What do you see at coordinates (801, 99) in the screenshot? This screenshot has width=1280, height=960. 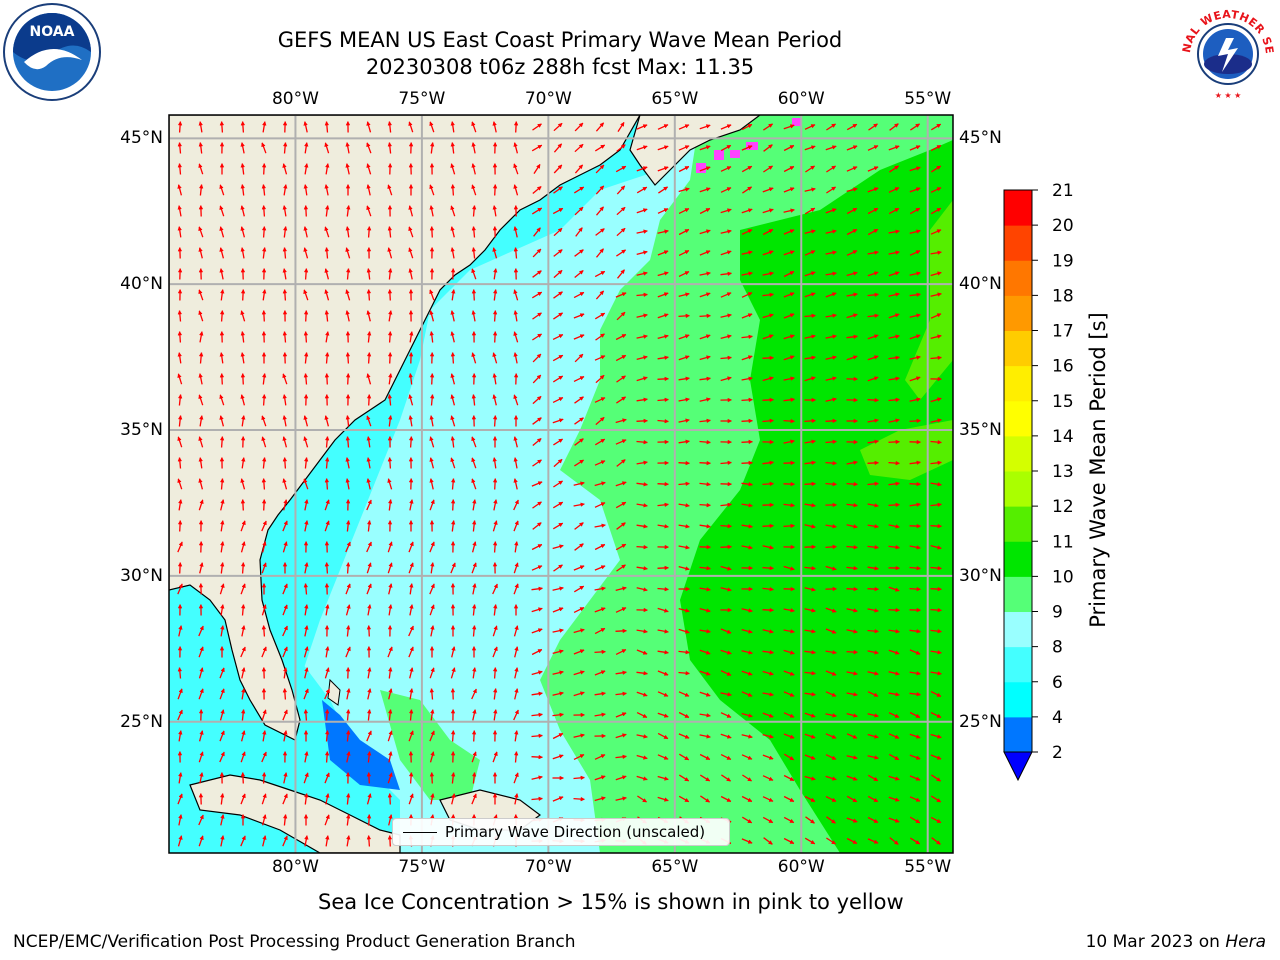 I see `lon-tick-label-top: 60°W` at bounding box center [801, 99].